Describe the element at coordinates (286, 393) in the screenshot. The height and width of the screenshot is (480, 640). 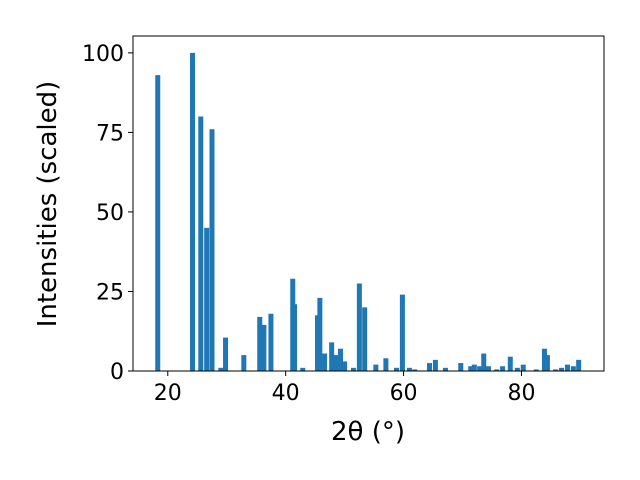
I see `x-tick-label: 40` at that location.